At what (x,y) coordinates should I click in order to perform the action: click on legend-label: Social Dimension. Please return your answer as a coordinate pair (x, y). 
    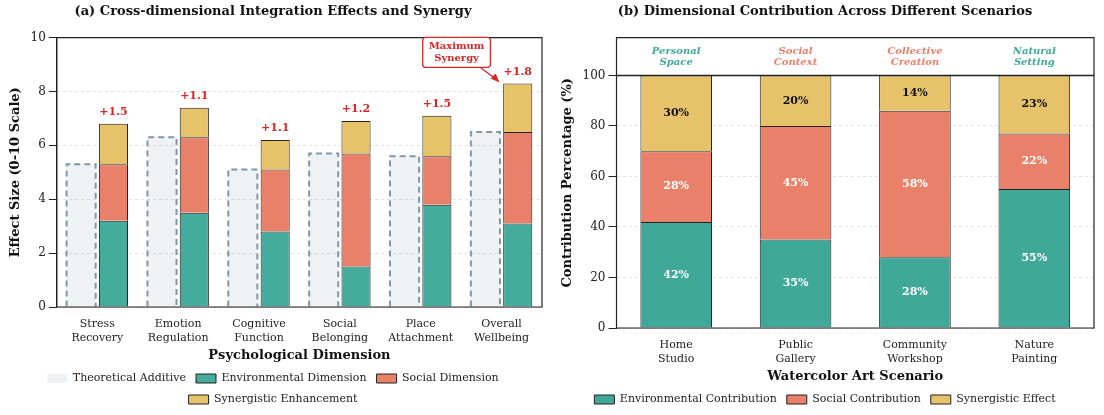
    Looking at the image, I should click on (450, 378).